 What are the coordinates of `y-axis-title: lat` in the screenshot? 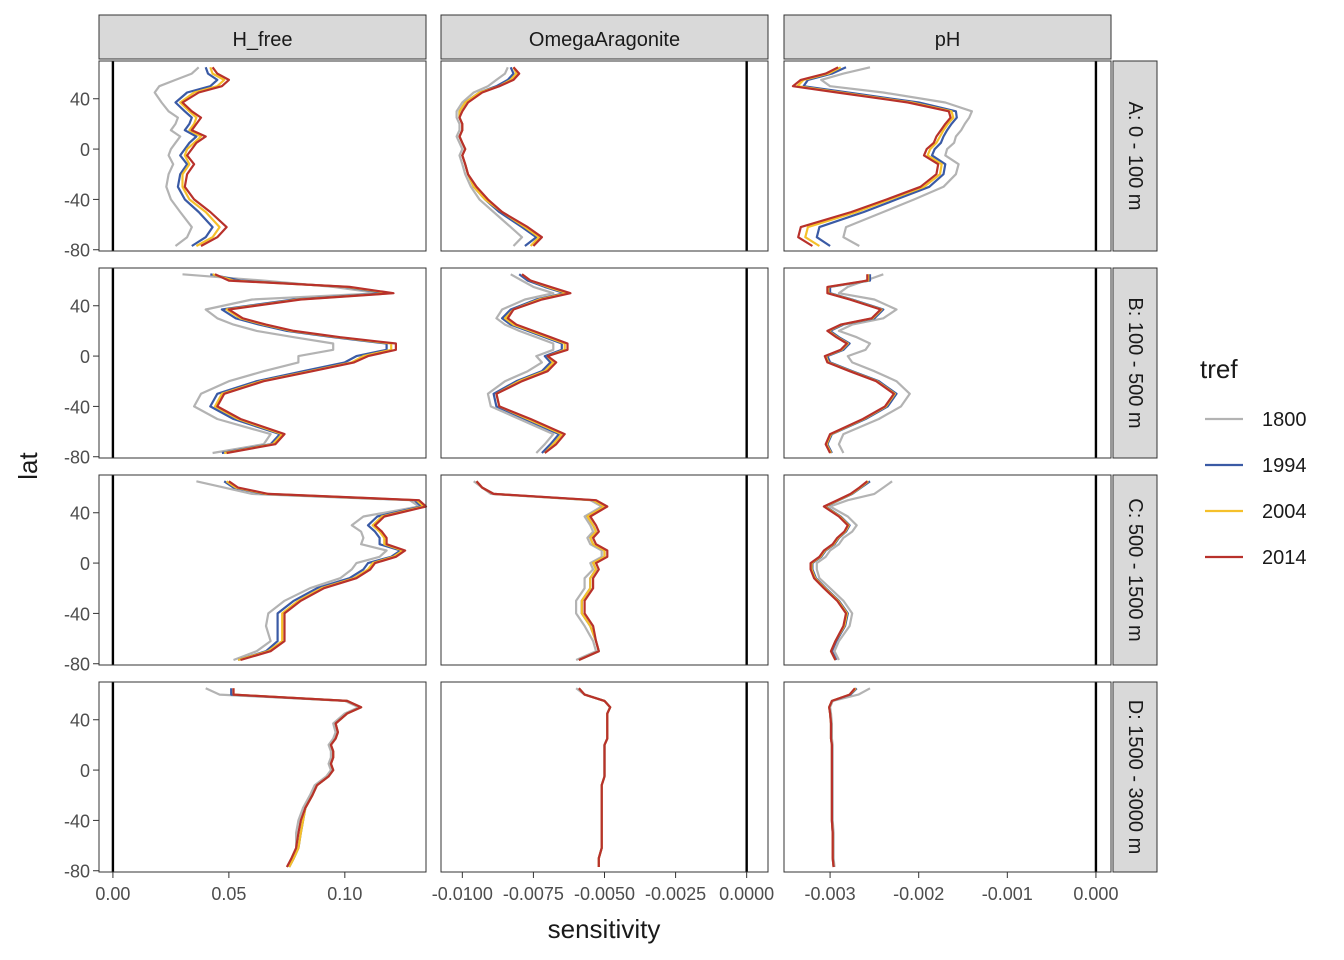 It's located at (28, 465).